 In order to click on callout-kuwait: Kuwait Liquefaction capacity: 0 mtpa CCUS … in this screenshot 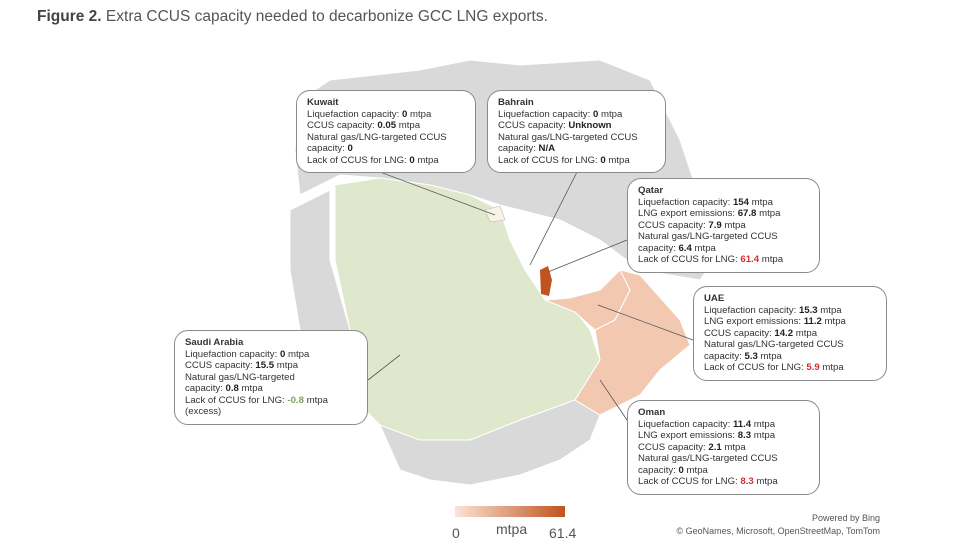, I will do `click(386, 131)`.